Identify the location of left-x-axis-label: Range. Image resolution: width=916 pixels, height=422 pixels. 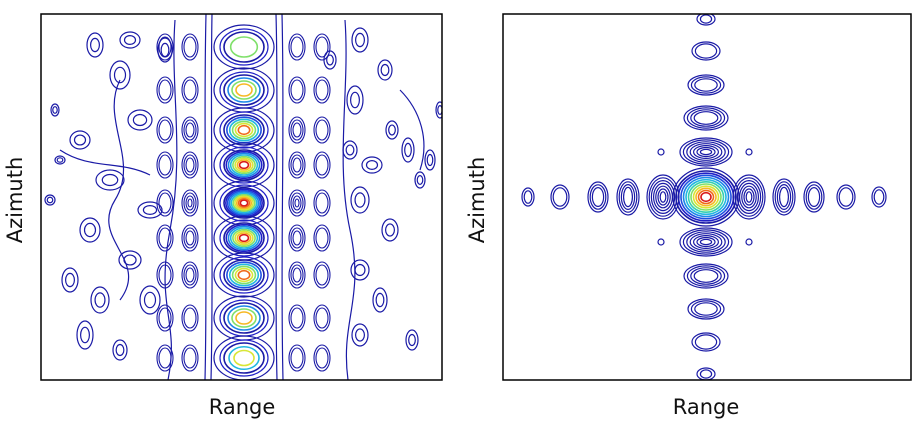
(242, 407).